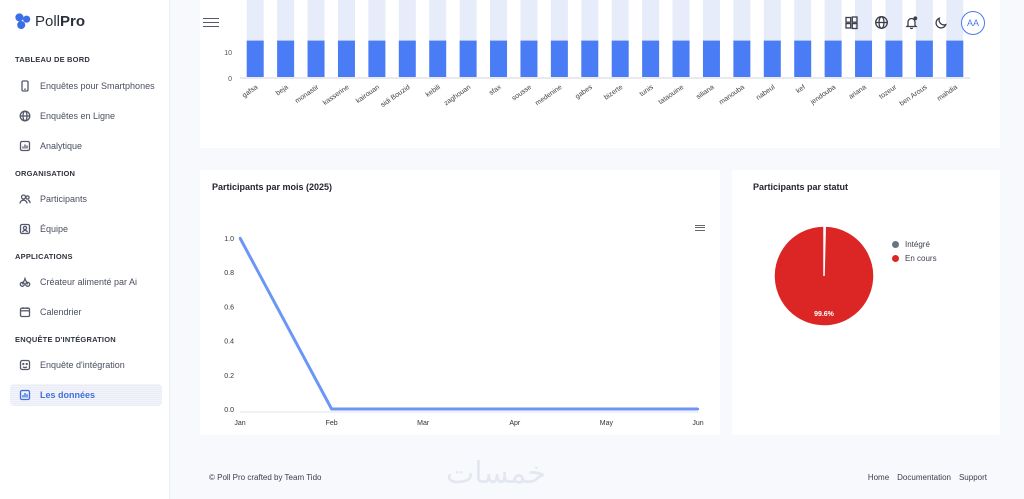  I want to click on footer-link-support: Support, so click(972, 477).